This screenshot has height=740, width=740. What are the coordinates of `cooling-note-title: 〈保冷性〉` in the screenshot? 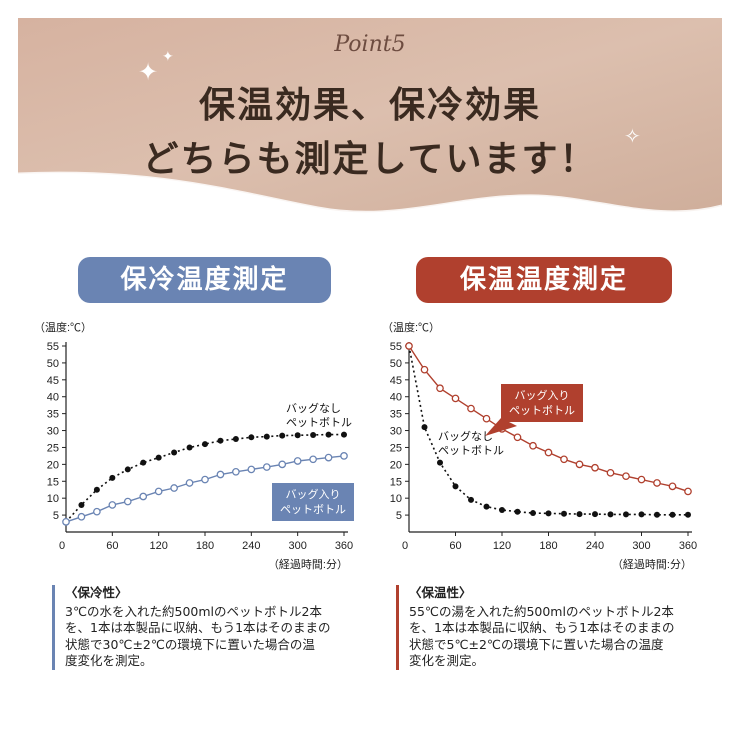 It's located at (96, 592).